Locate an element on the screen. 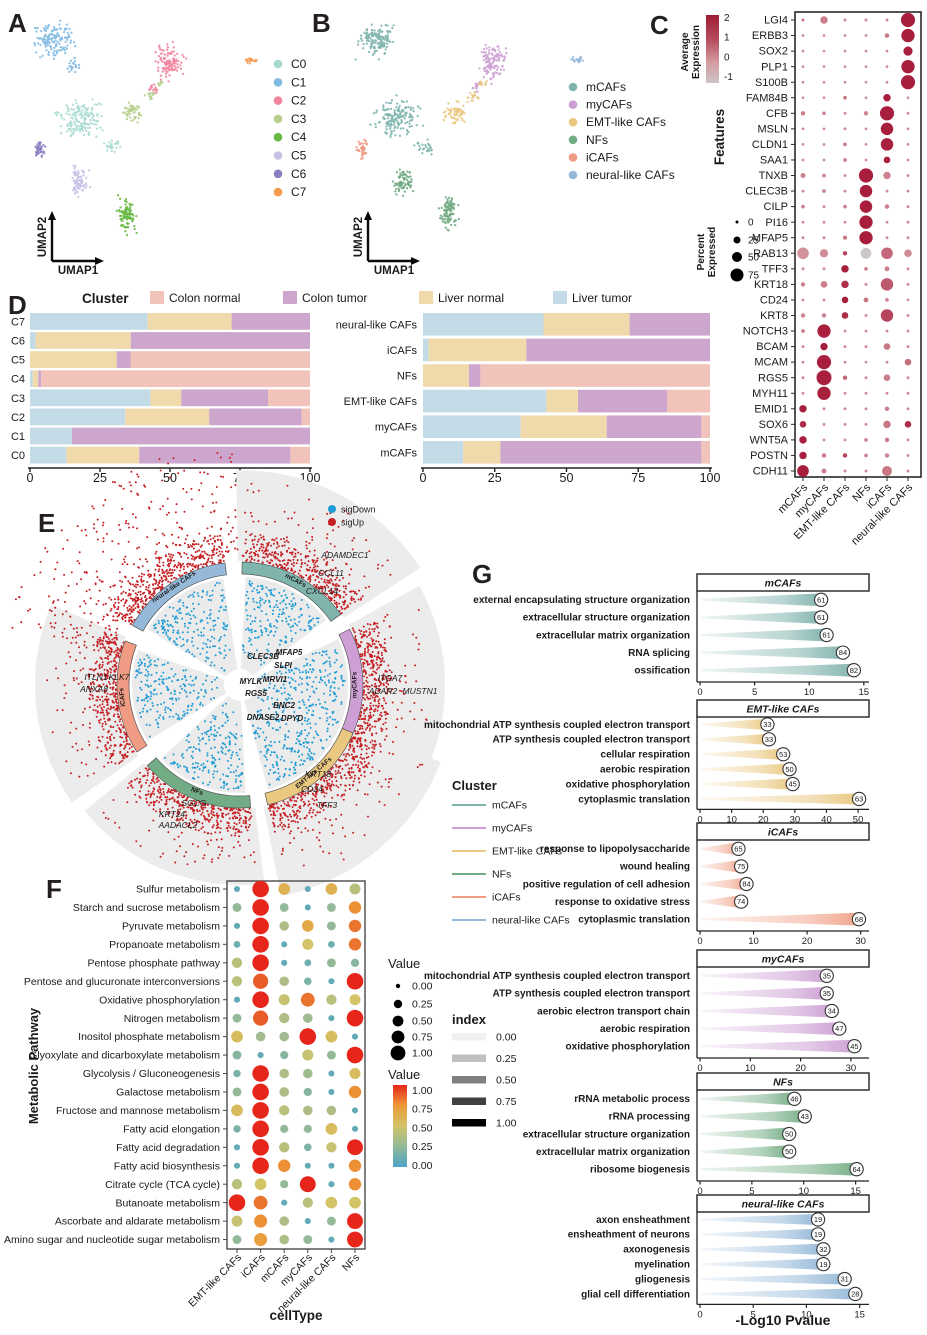 This screenshot has width=927, height=1335. pct-expressed-dot is located at coordinates (737, 275).